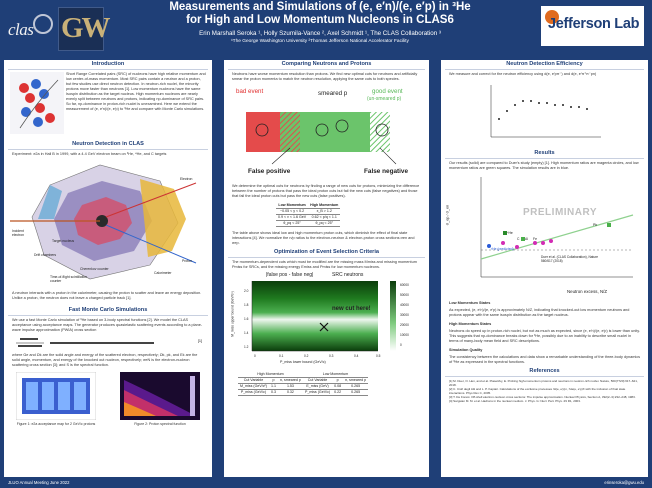 This screenshot has height=488, width=652. Describe the element at coordinates (326, 253) in the screenshot. I see `optimization-heading: Optimization of Event Selection Criteria` at that location.